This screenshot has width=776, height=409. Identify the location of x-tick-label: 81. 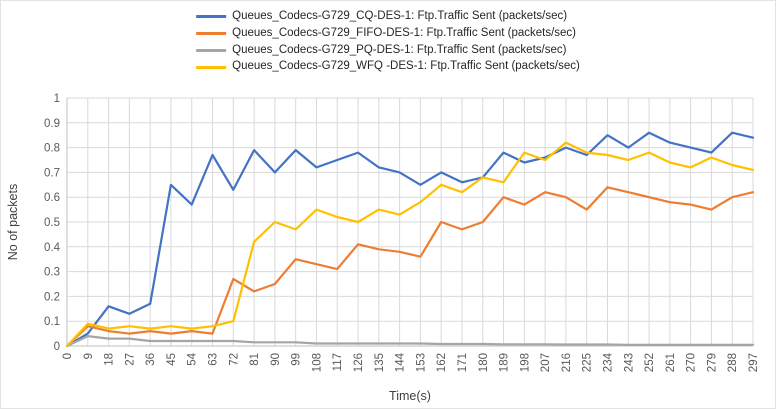
(255, 359).